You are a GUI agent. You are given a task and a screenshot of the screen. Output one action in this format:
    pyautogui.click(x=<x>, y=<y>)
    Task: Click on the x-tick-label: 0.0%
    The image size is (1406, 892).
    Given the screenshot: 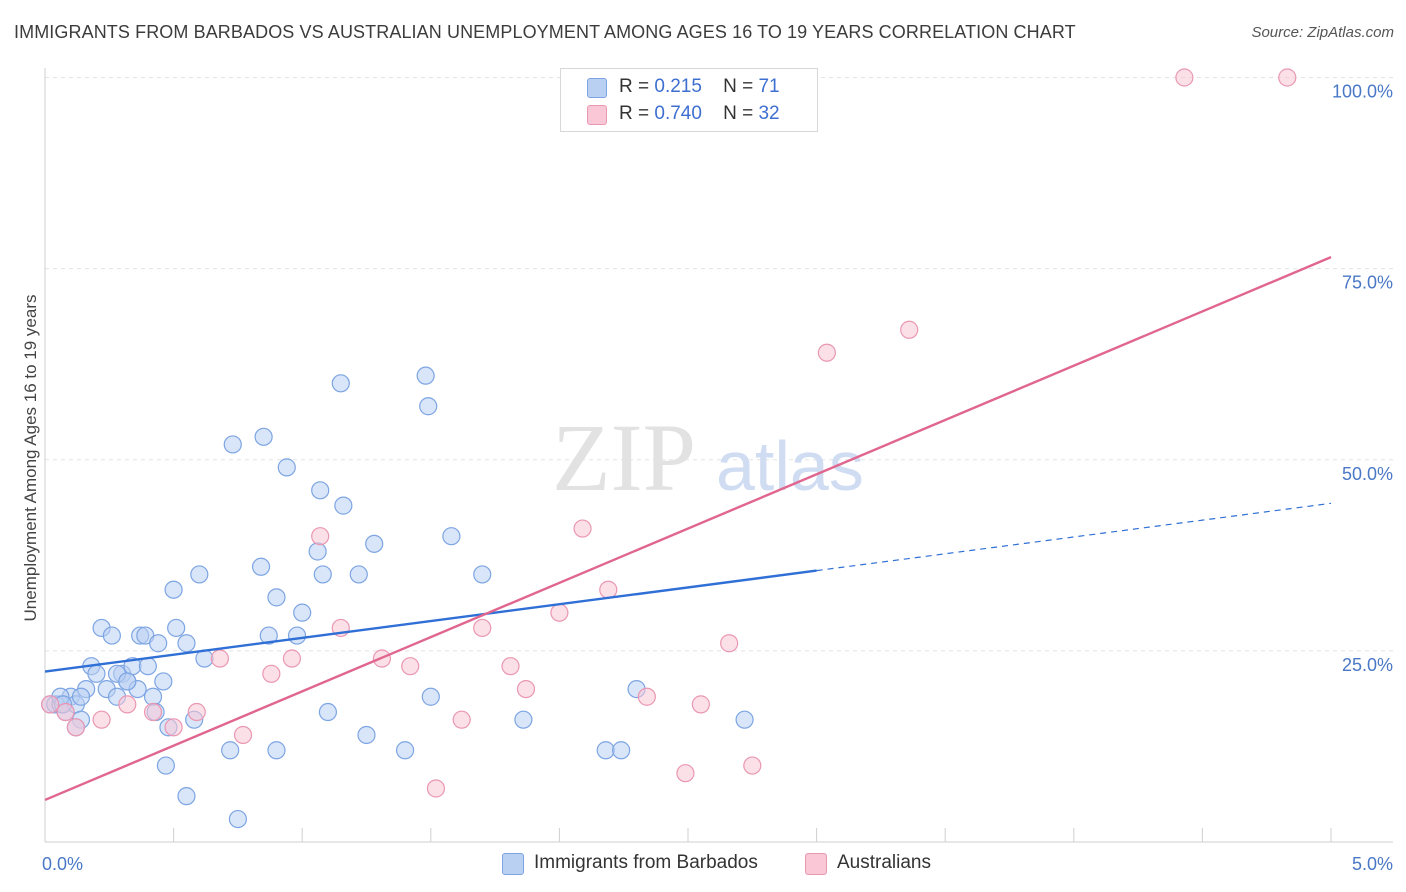 What is the action you would take?
    pyautogui.click(x=62, y=864)
    